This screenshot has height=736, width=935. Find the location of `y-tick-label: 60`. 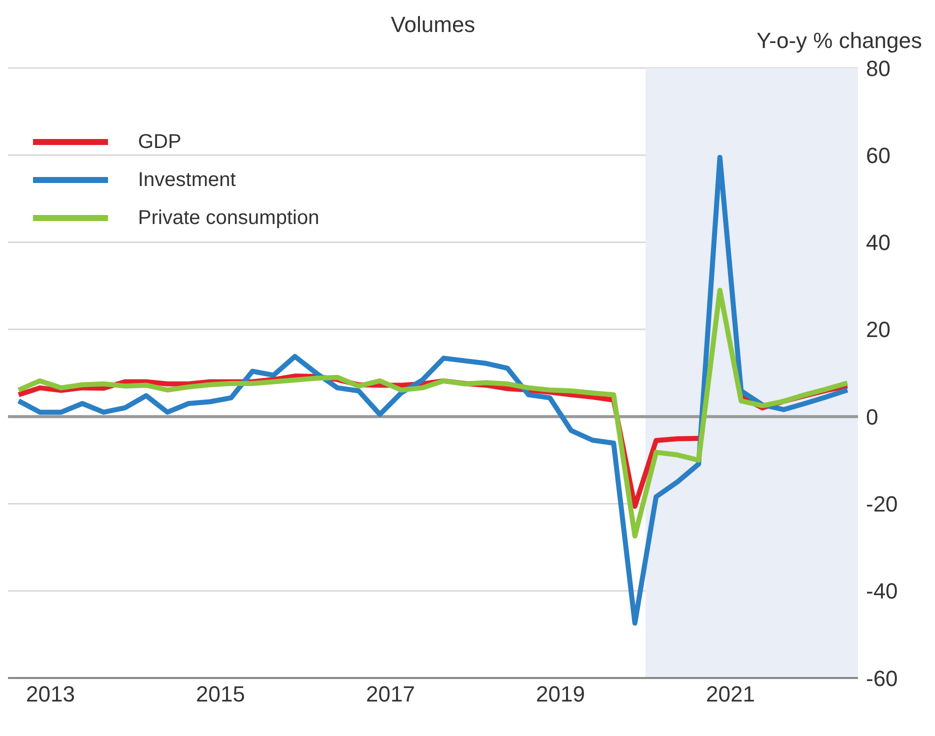

y-tick-label: 60 is located at coordinates (878, 155).